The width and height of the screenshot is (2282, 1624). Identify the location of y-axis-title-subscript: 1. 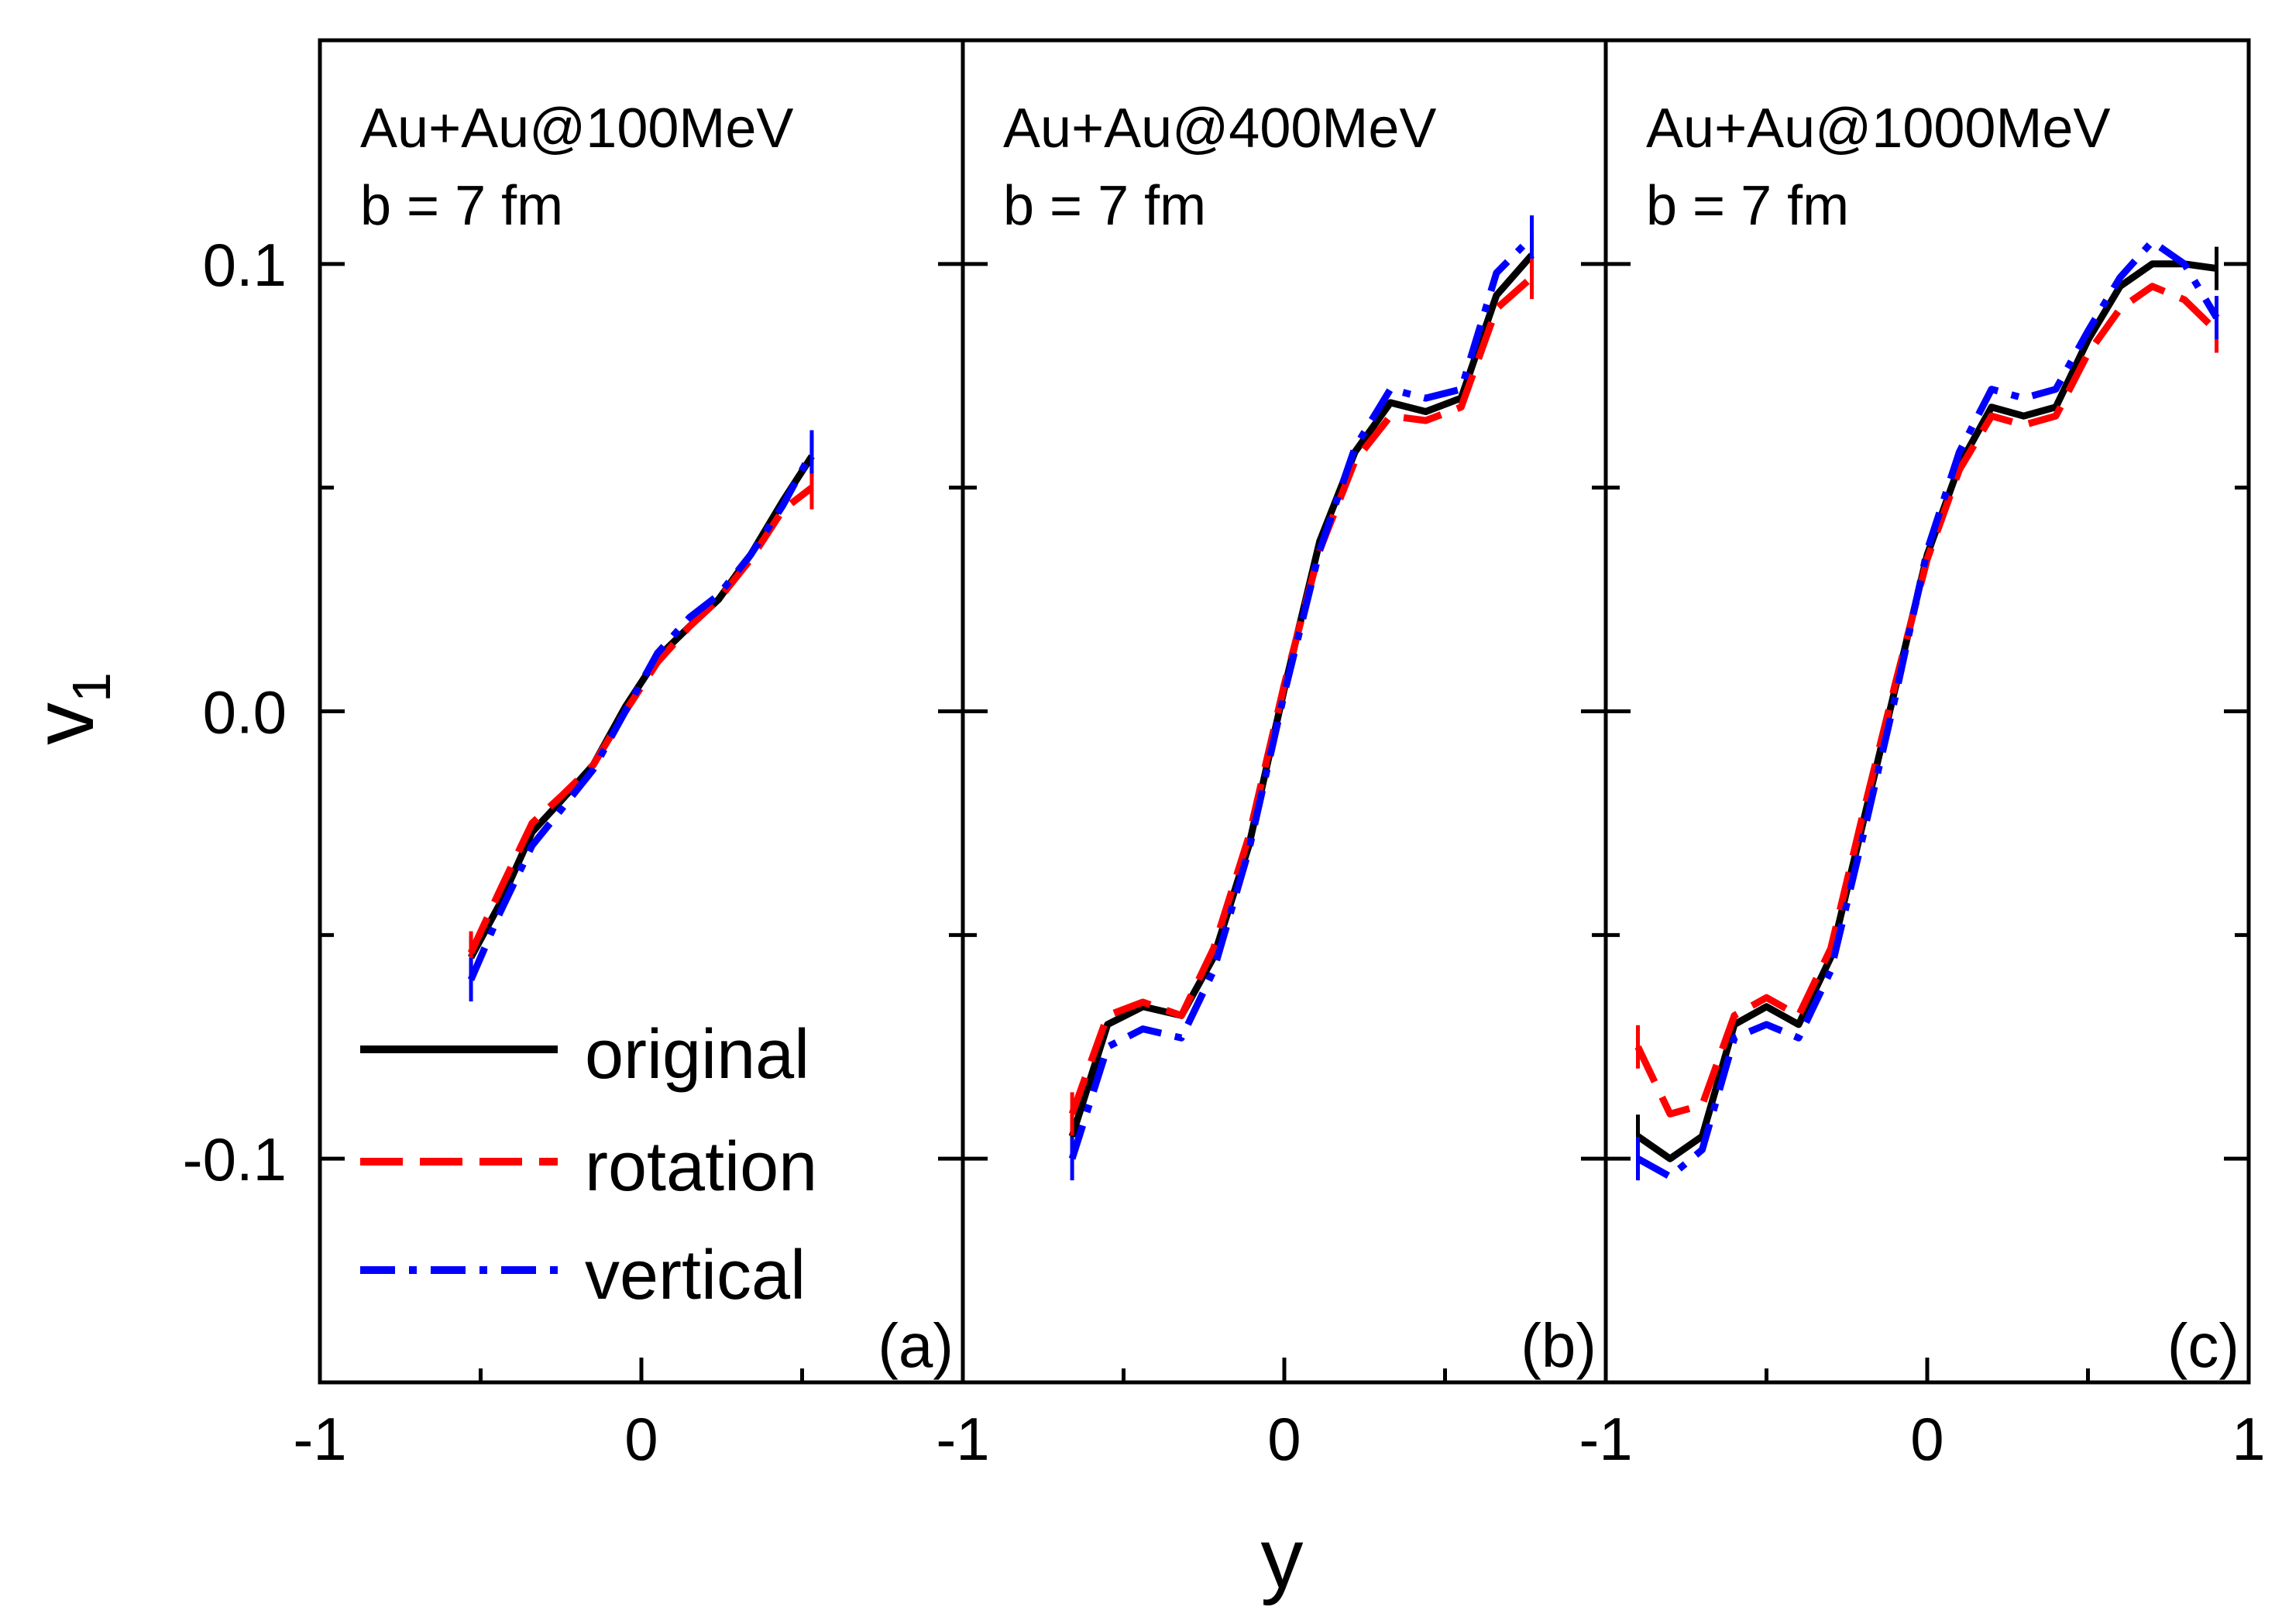
(91, 687).